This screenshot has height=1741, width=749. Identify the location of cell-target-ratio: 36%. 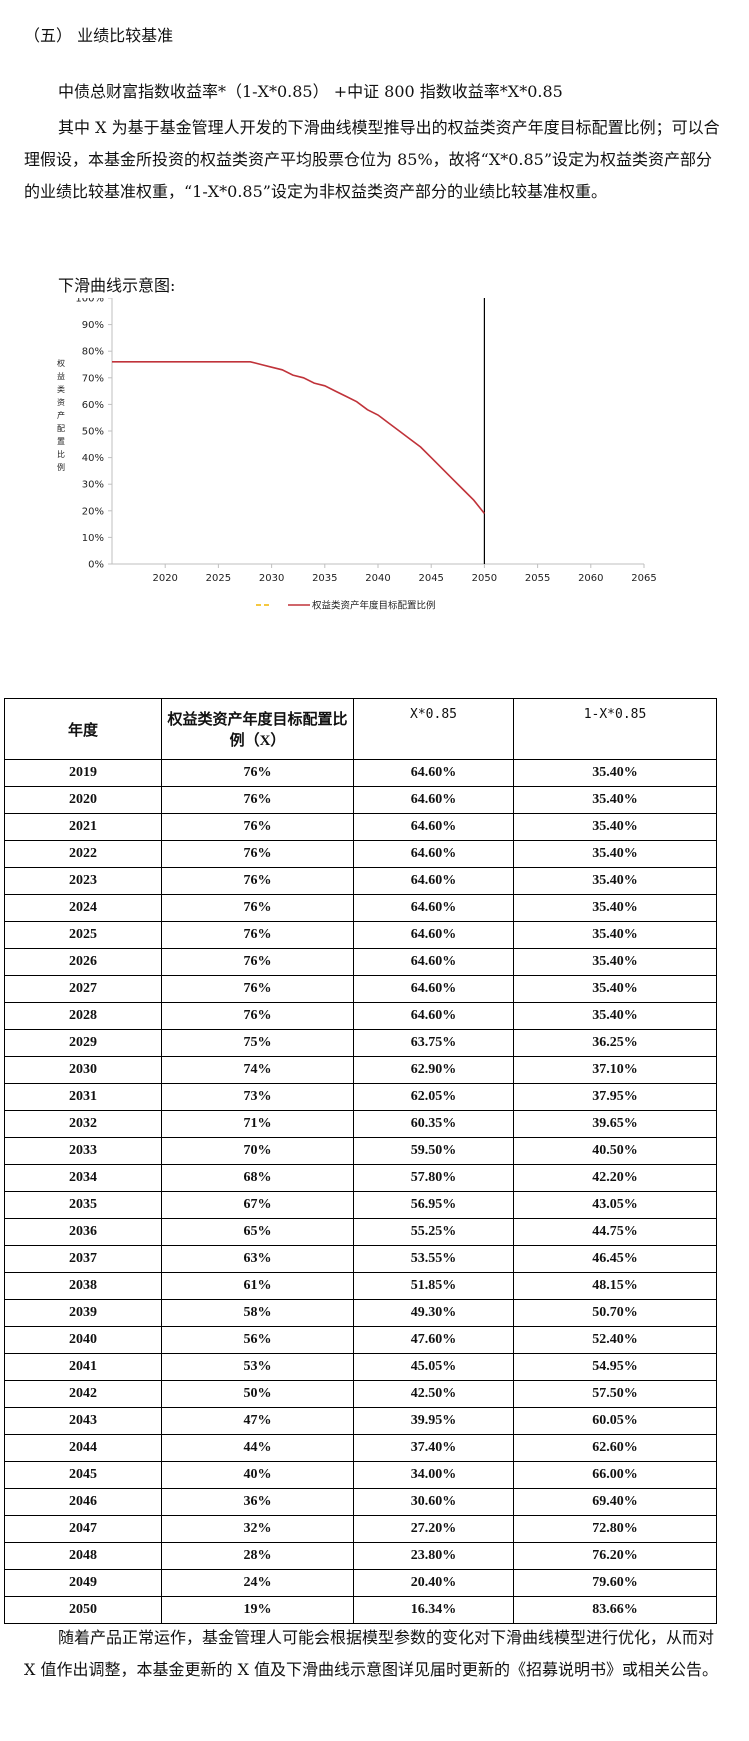
(257, 1502).